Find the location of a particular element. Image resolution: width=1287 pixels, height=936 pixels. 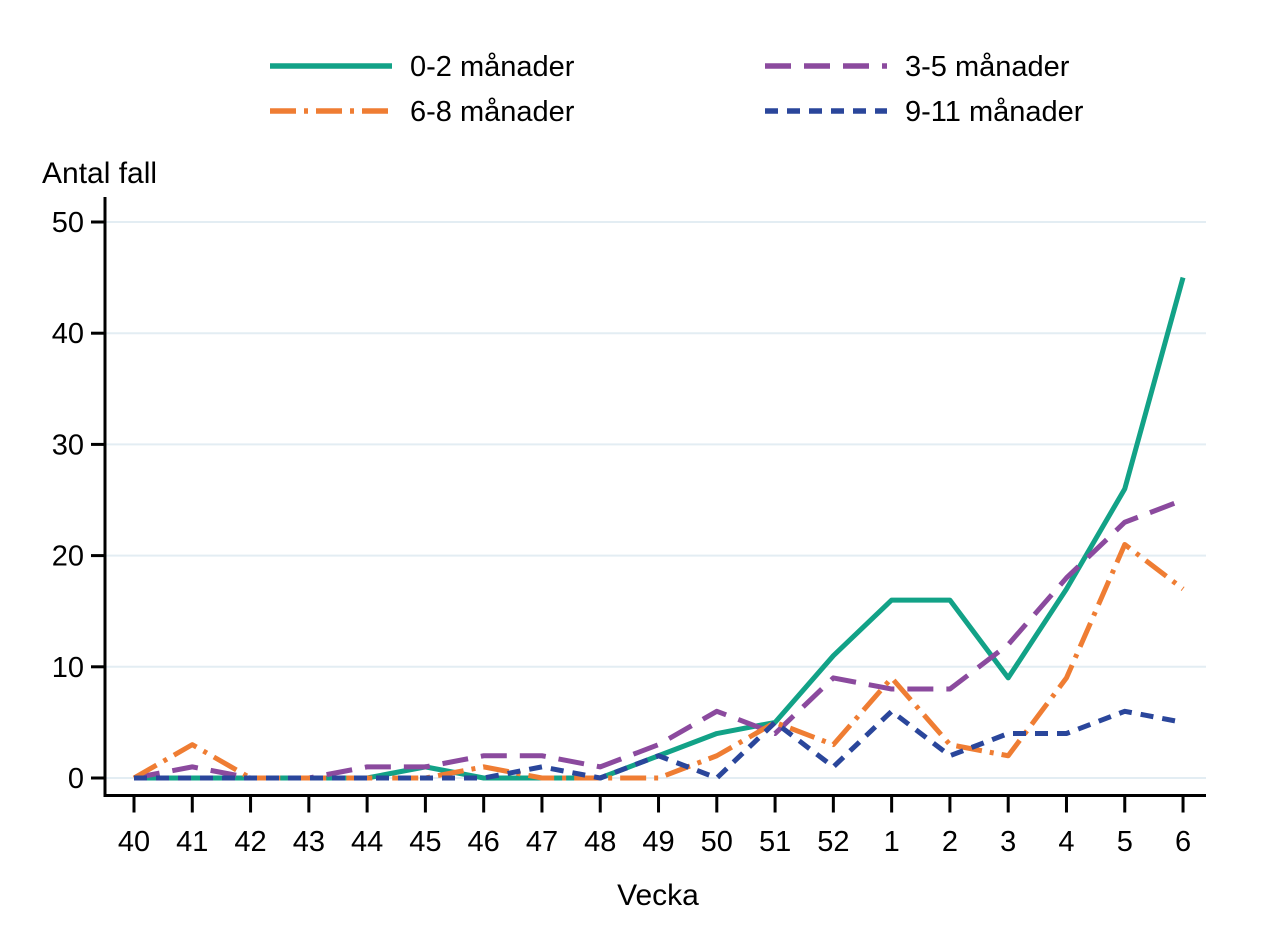

x-tick-label: 52 is located at coordinates (833, 842).